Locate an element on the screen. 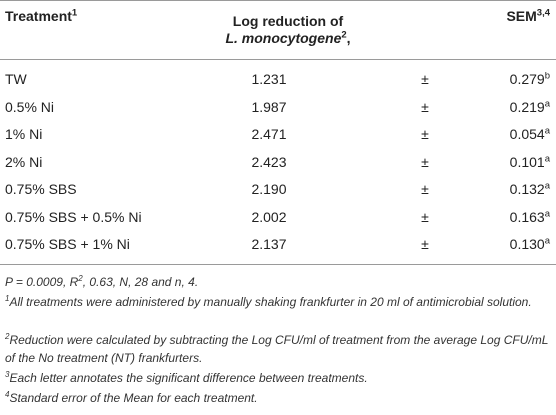 Image resolution: width=556 pixels, height=415 pixels. row-sem: 0.132a is located at coordinates (518, 189).